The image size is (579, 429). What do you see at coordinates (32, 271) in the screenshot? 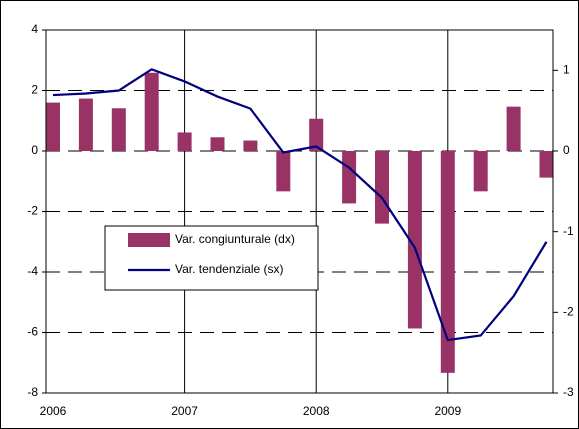
I see `y-tick-label: -4` at bounding box center [32, 271].